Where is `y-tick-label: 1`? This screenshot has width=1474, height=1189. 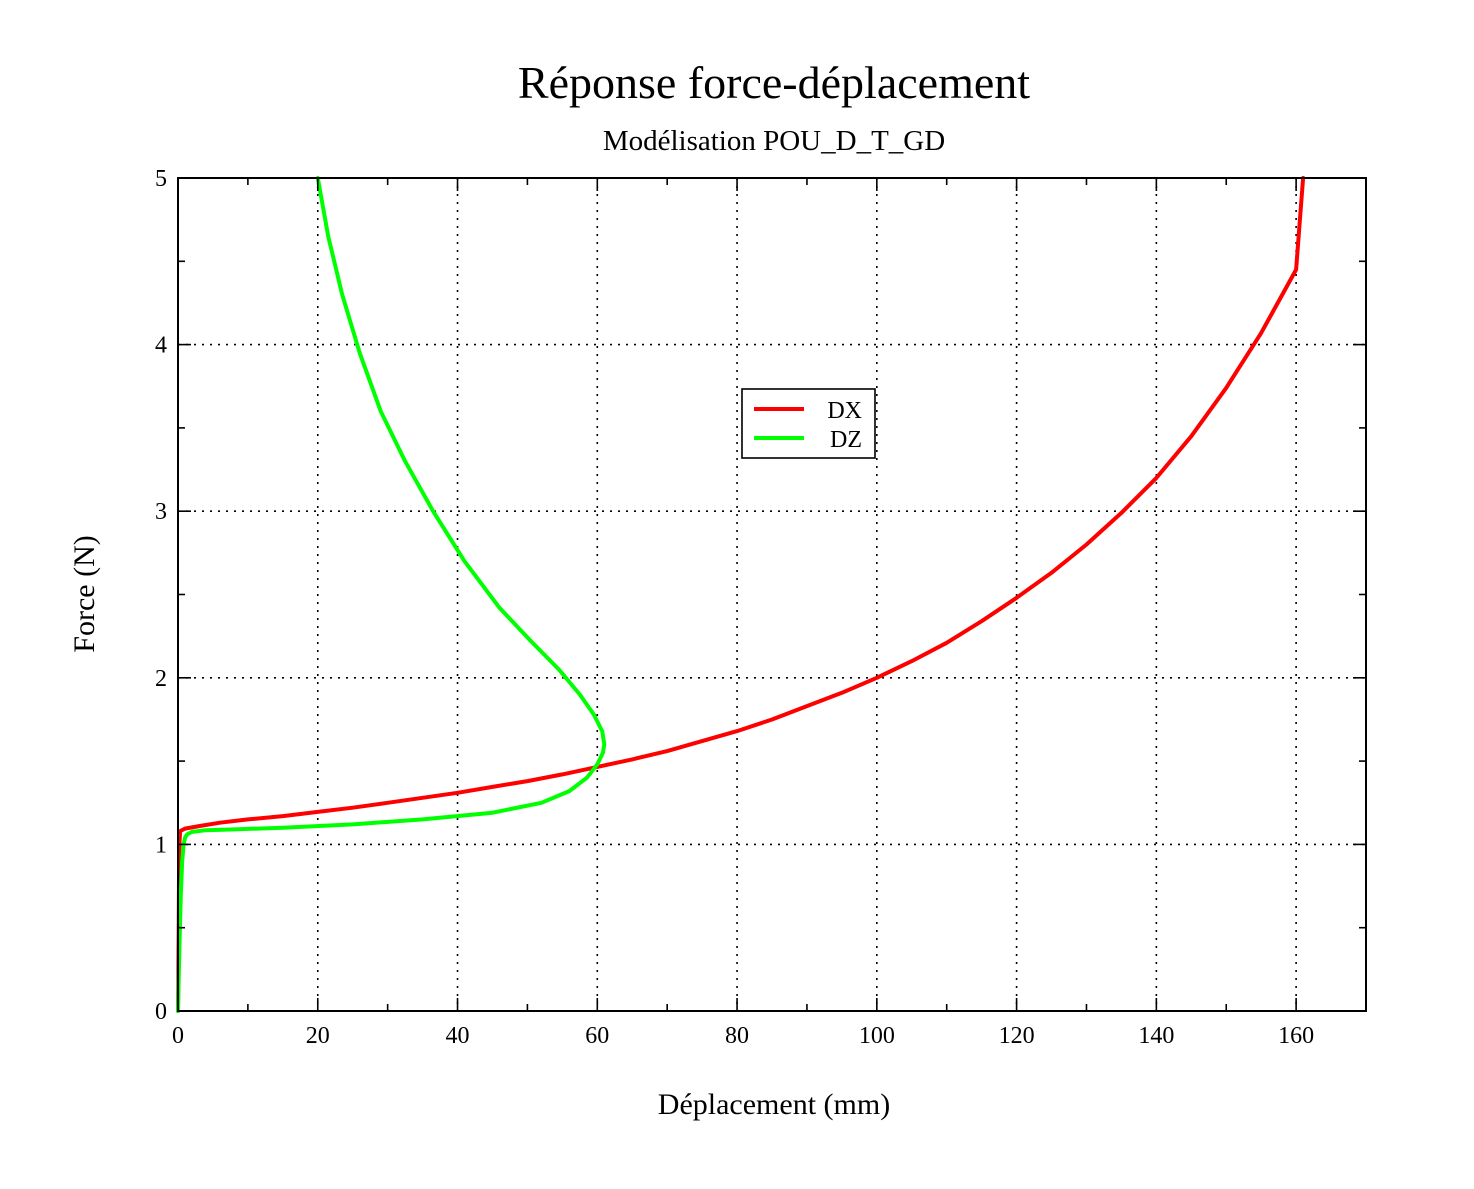
y-tick-label: 1 is located at coordinates (161, 845).